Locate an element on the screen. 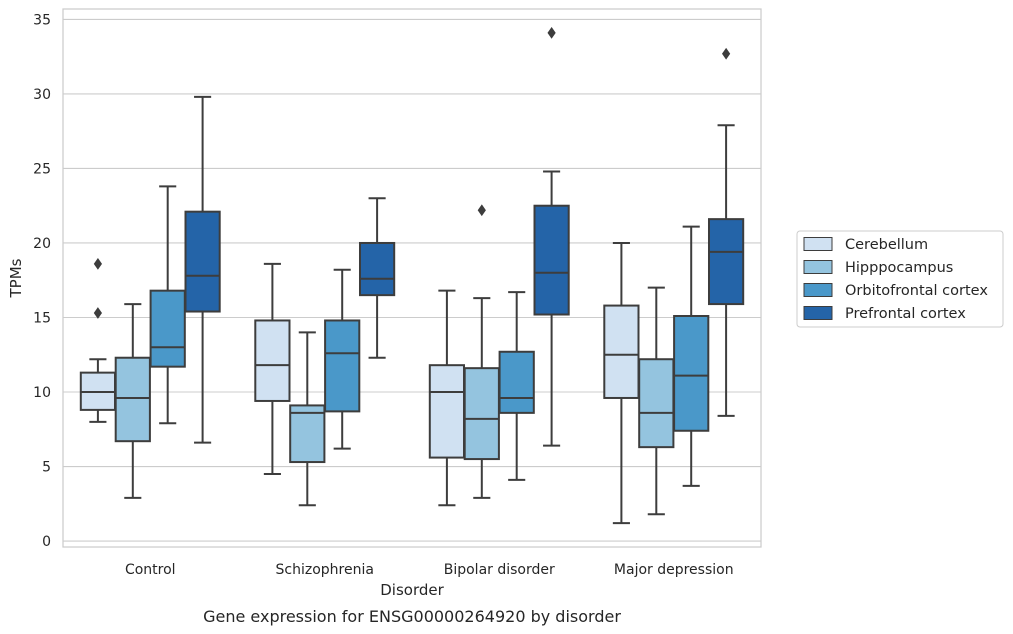 The height and width of the screenshot is (634, 1013). y-tick-label: 10 is located at coordinates (42, 393).